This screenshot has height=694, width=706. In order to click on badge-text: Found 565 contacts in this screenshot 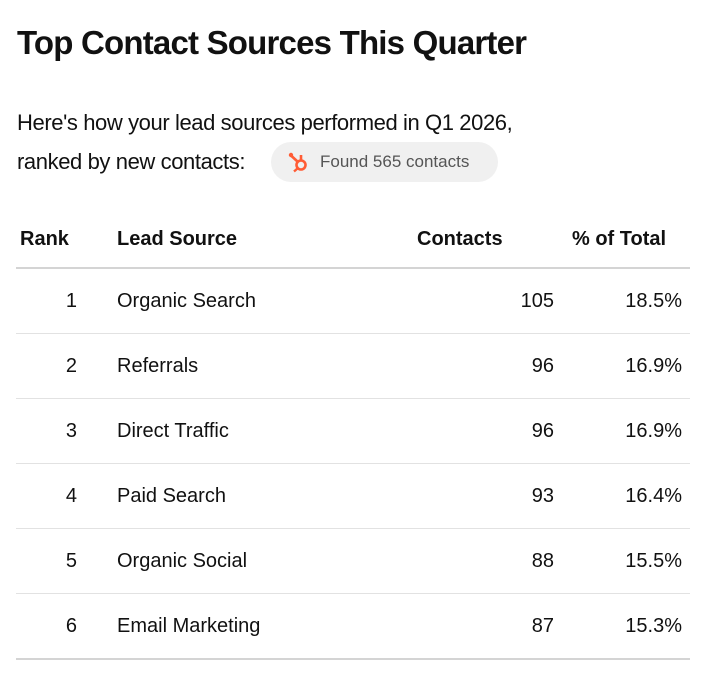, I will do `click(395, 161)`.